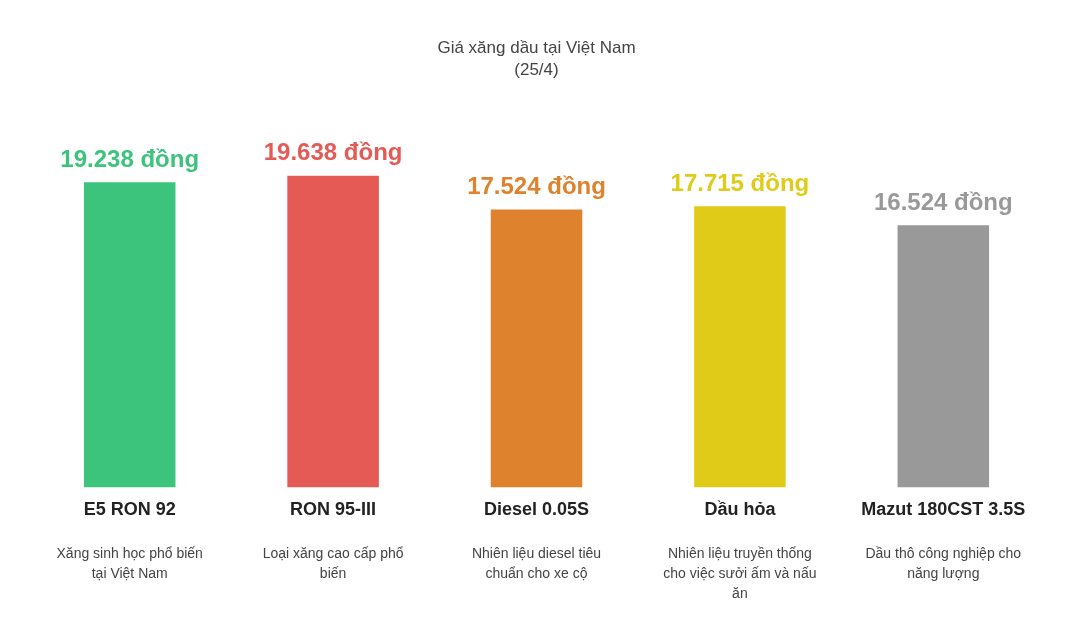 This screenshot has width=1073, height=621. Describe the element at coordinates (943, 562) in the screenshot. I see `text: Dầu thô công nghiệp cho năng lượng` at that location.